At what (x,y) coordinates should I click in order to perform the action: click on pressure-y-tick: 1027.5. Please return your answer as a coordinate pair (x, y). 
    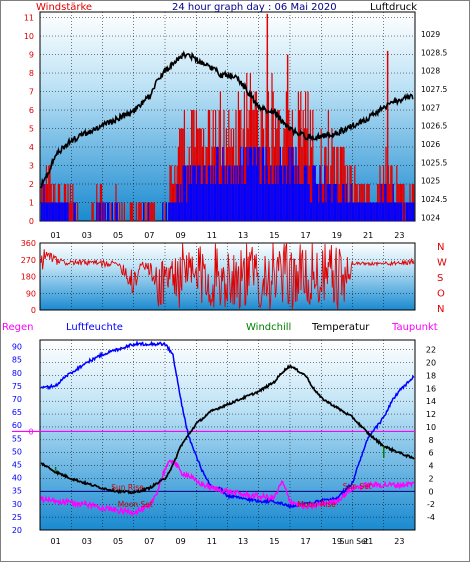
    Looking at the image, I should click on (434, 89).